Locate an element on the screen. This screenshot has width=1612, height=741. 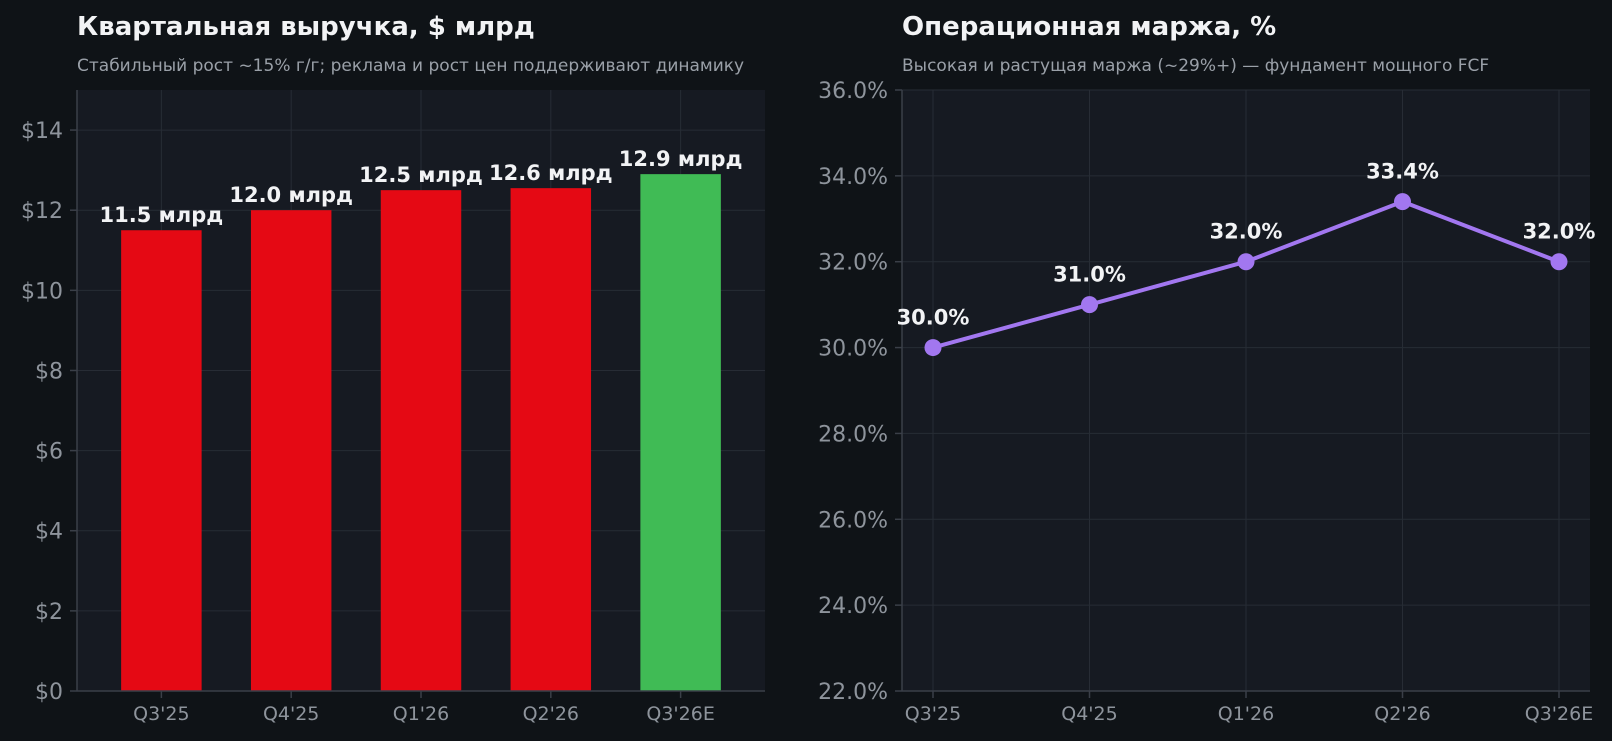
margin-y-tick-label: 24.0% is located at coordinates (853, 606).